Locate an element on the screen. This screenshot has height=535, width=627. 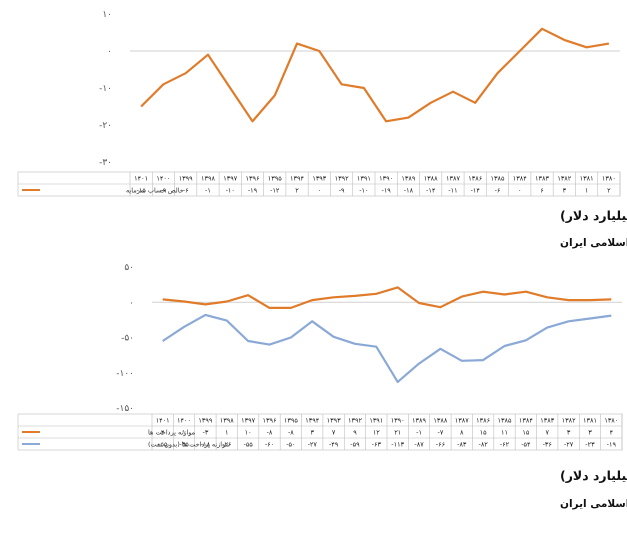
data-label: ۷ is located at coordinates (547, 433).